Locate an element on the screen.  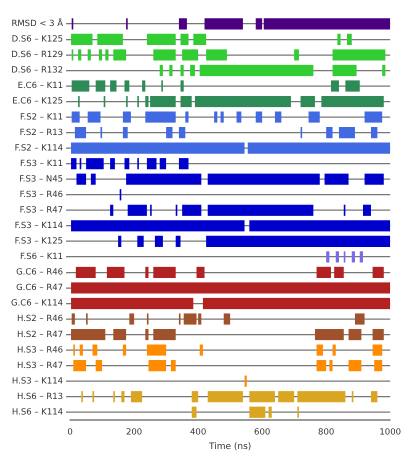
y-tick-label: F.S3 – N45 is located at coordinates (41, 179).